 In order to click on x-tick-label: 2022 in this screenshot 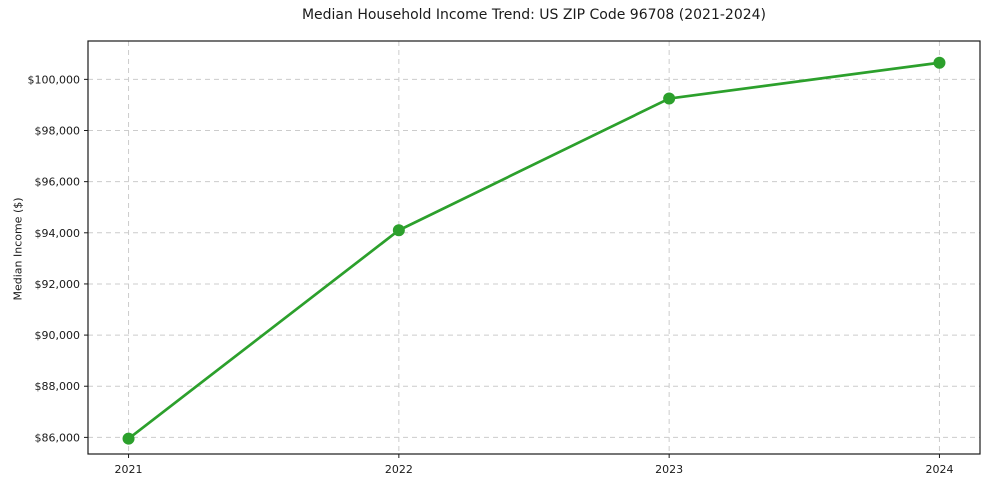, I will do `click(399, 469)`.